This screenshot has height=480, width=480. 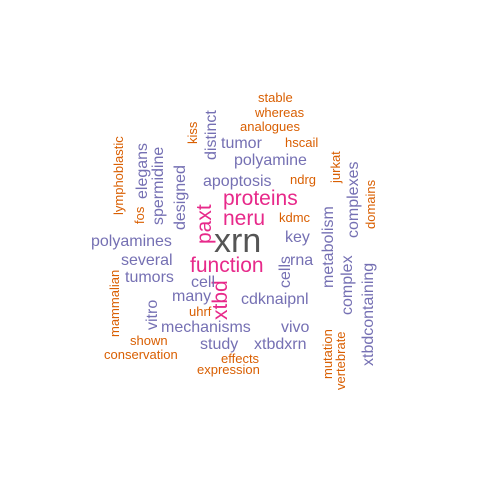 I want to click on word-lymphoblastic: lymphoblastic, so click(x=118, y=175).